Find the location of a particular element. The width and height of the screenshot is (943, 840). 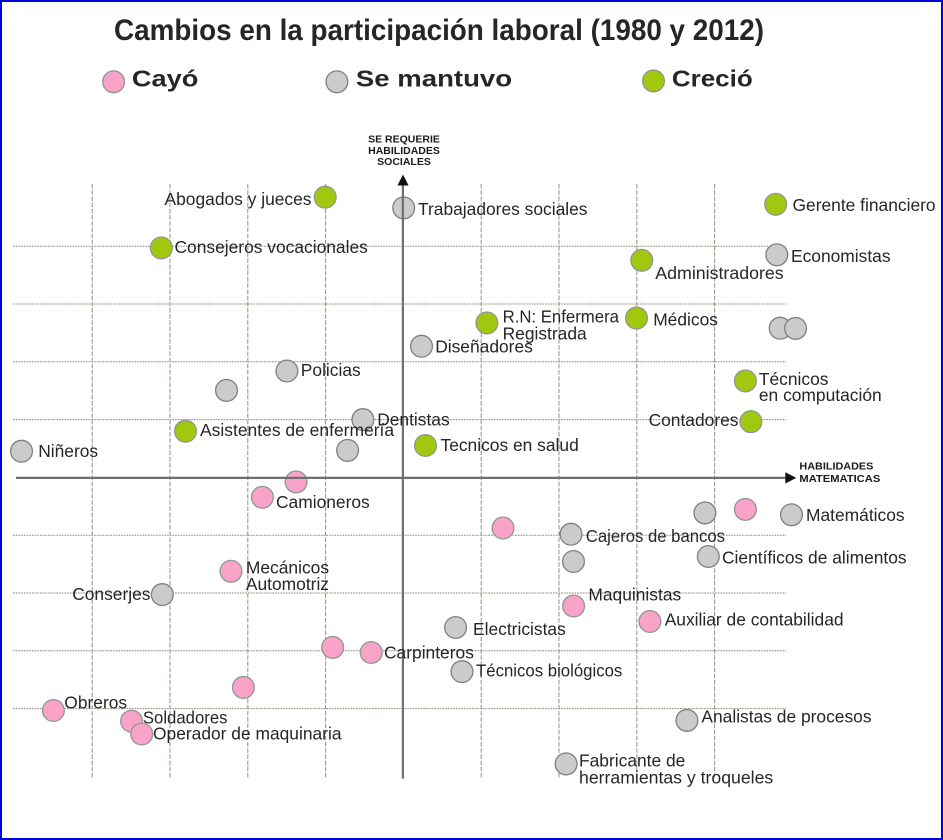

svg-text: Automotriz is located at coordinates (287, 584).